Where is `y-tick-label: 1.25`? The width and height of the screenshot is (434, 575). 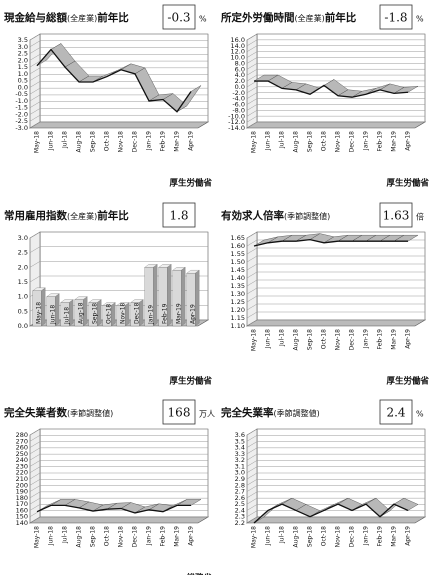
y-tick-label: 1.25 is located at coordinates (238, 302).